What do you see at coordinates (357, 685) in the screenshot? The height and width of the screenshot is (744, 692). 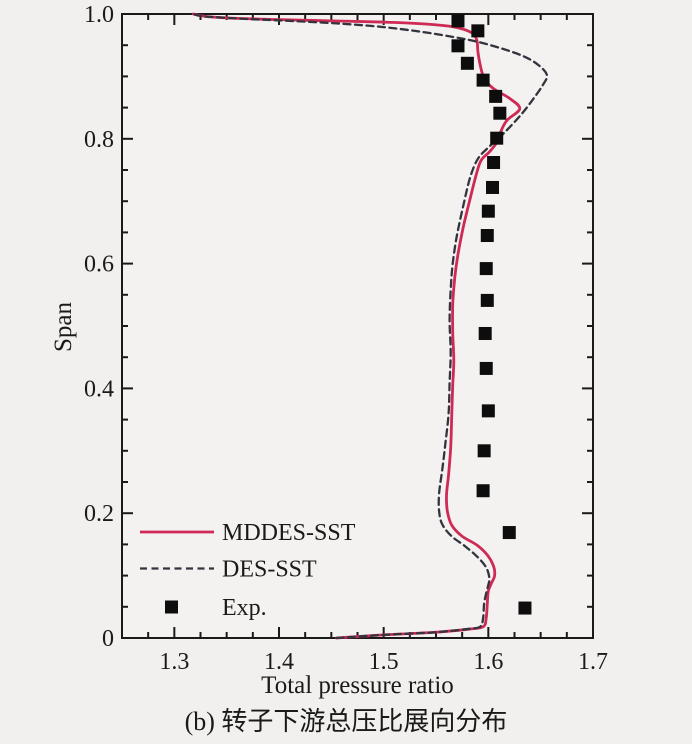 I see `x-axis-title: Total pressure ratio` at bounding box center [357, 685].